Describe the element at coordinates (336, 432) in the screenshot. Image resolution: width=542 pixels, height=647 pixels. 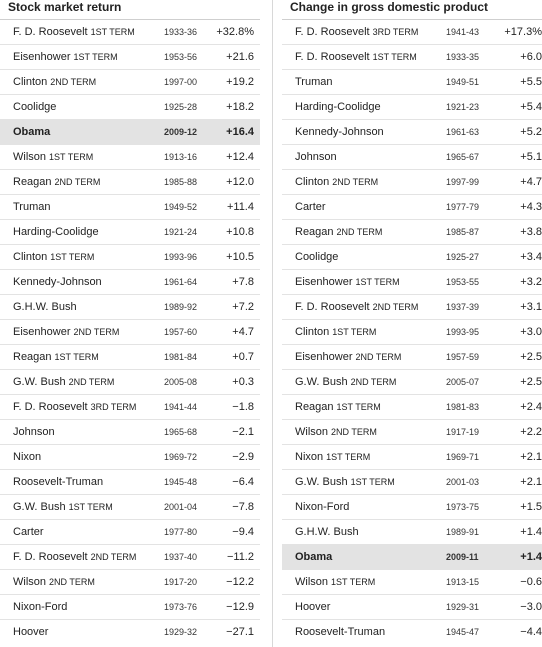
I see `president-name: Wilson 2ND TERM` at that location.